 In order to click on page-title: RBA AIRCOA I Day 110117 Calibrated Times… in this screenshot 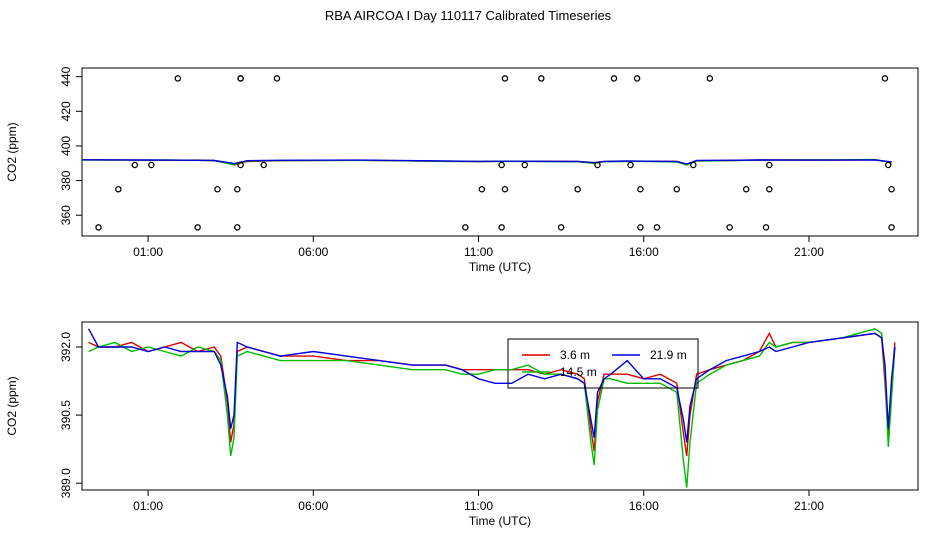, I will do `click(468, 15)`.